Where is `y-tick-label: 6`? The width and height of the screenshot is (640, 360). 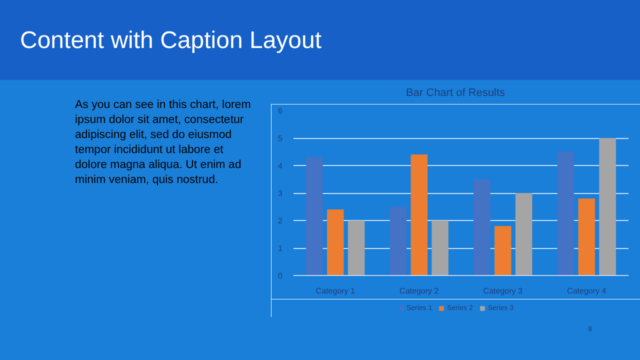
y-tick-label: 6 is located at coordinates (281, 111).